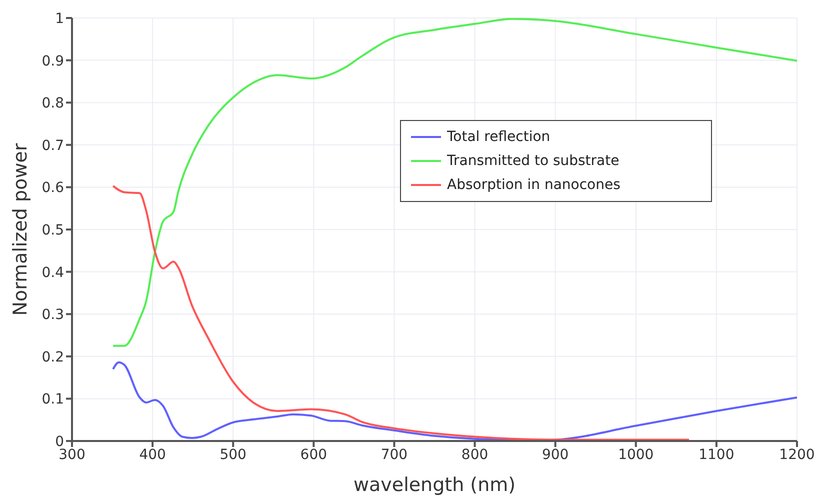  What do you see at coordinates (394, 454) in the screenshot?
I see `x-tick-label: 700` at bounding box center [394, 454].